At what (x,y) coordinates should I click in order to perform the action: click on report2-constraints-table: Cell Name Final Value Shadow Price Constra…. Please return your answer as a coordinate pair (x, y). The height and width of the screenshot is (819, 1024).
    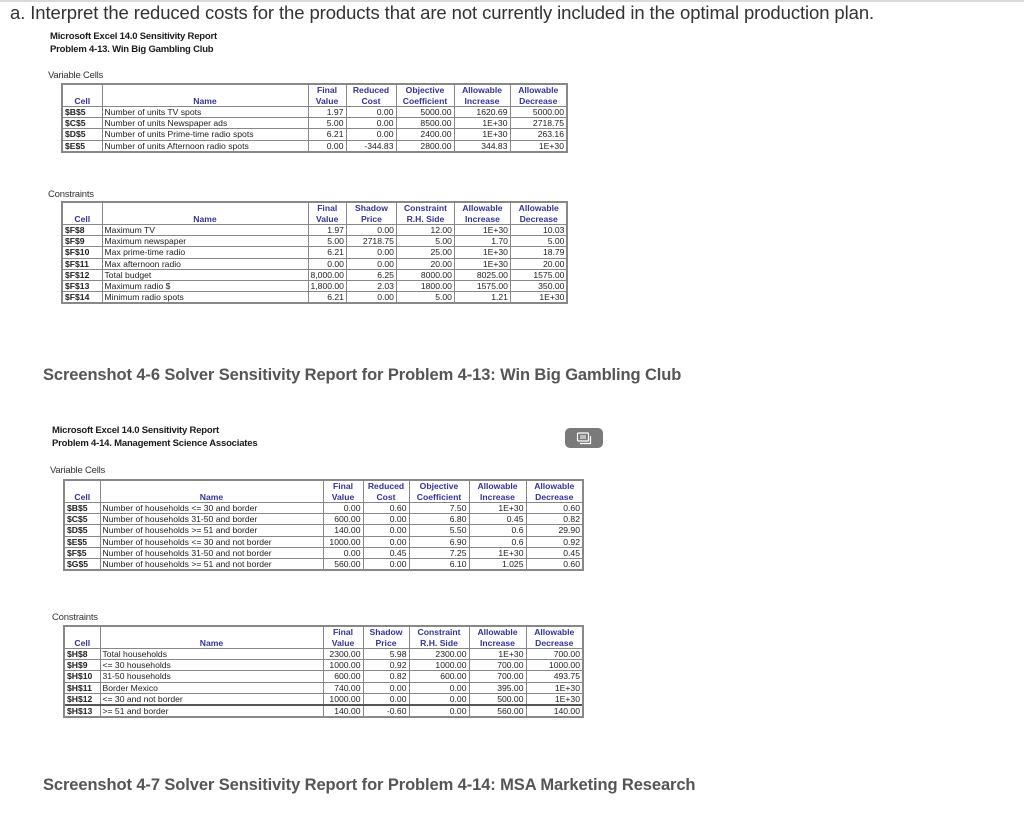
    Looking at the image, I should click on (323, 671).